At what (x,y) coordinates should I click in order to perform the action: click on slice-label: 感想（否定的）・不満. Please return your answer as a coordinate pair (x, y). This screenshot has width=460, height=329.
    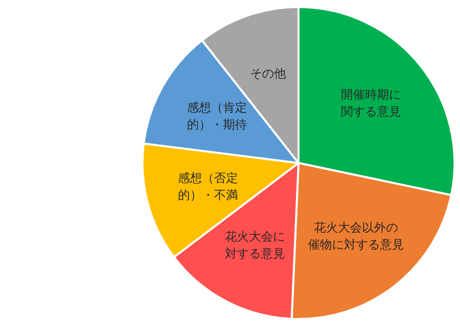
    Looking at the image, I should click on (208, 186).